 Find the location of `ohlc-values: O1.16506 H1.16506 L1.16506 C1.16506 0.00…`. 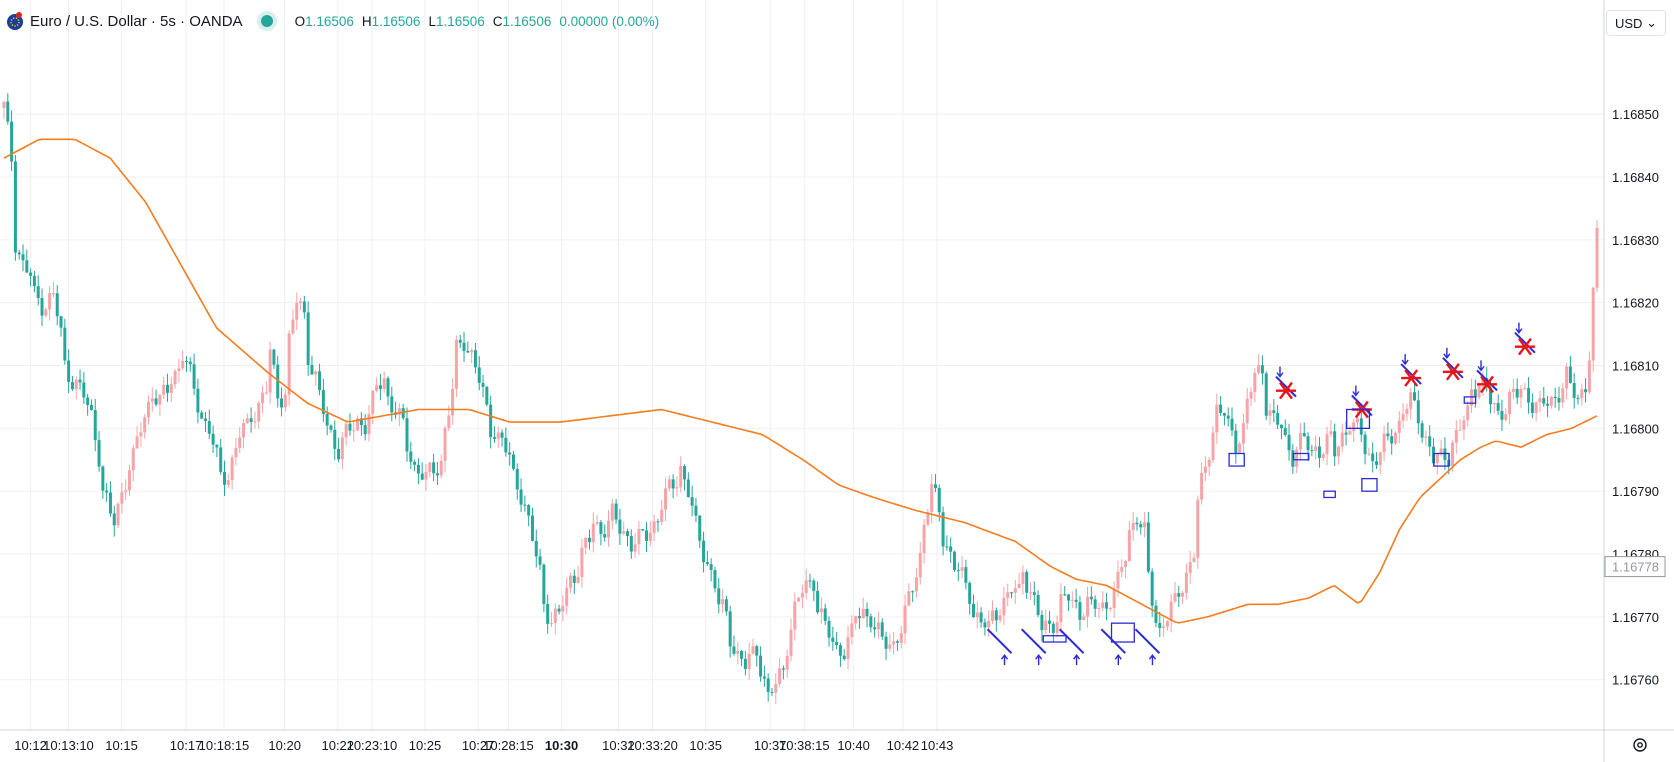

ohlc-values: O1.16506 H1.16506 L1.16506 C1.16506 0.00… is located at coordinates (477, 21).